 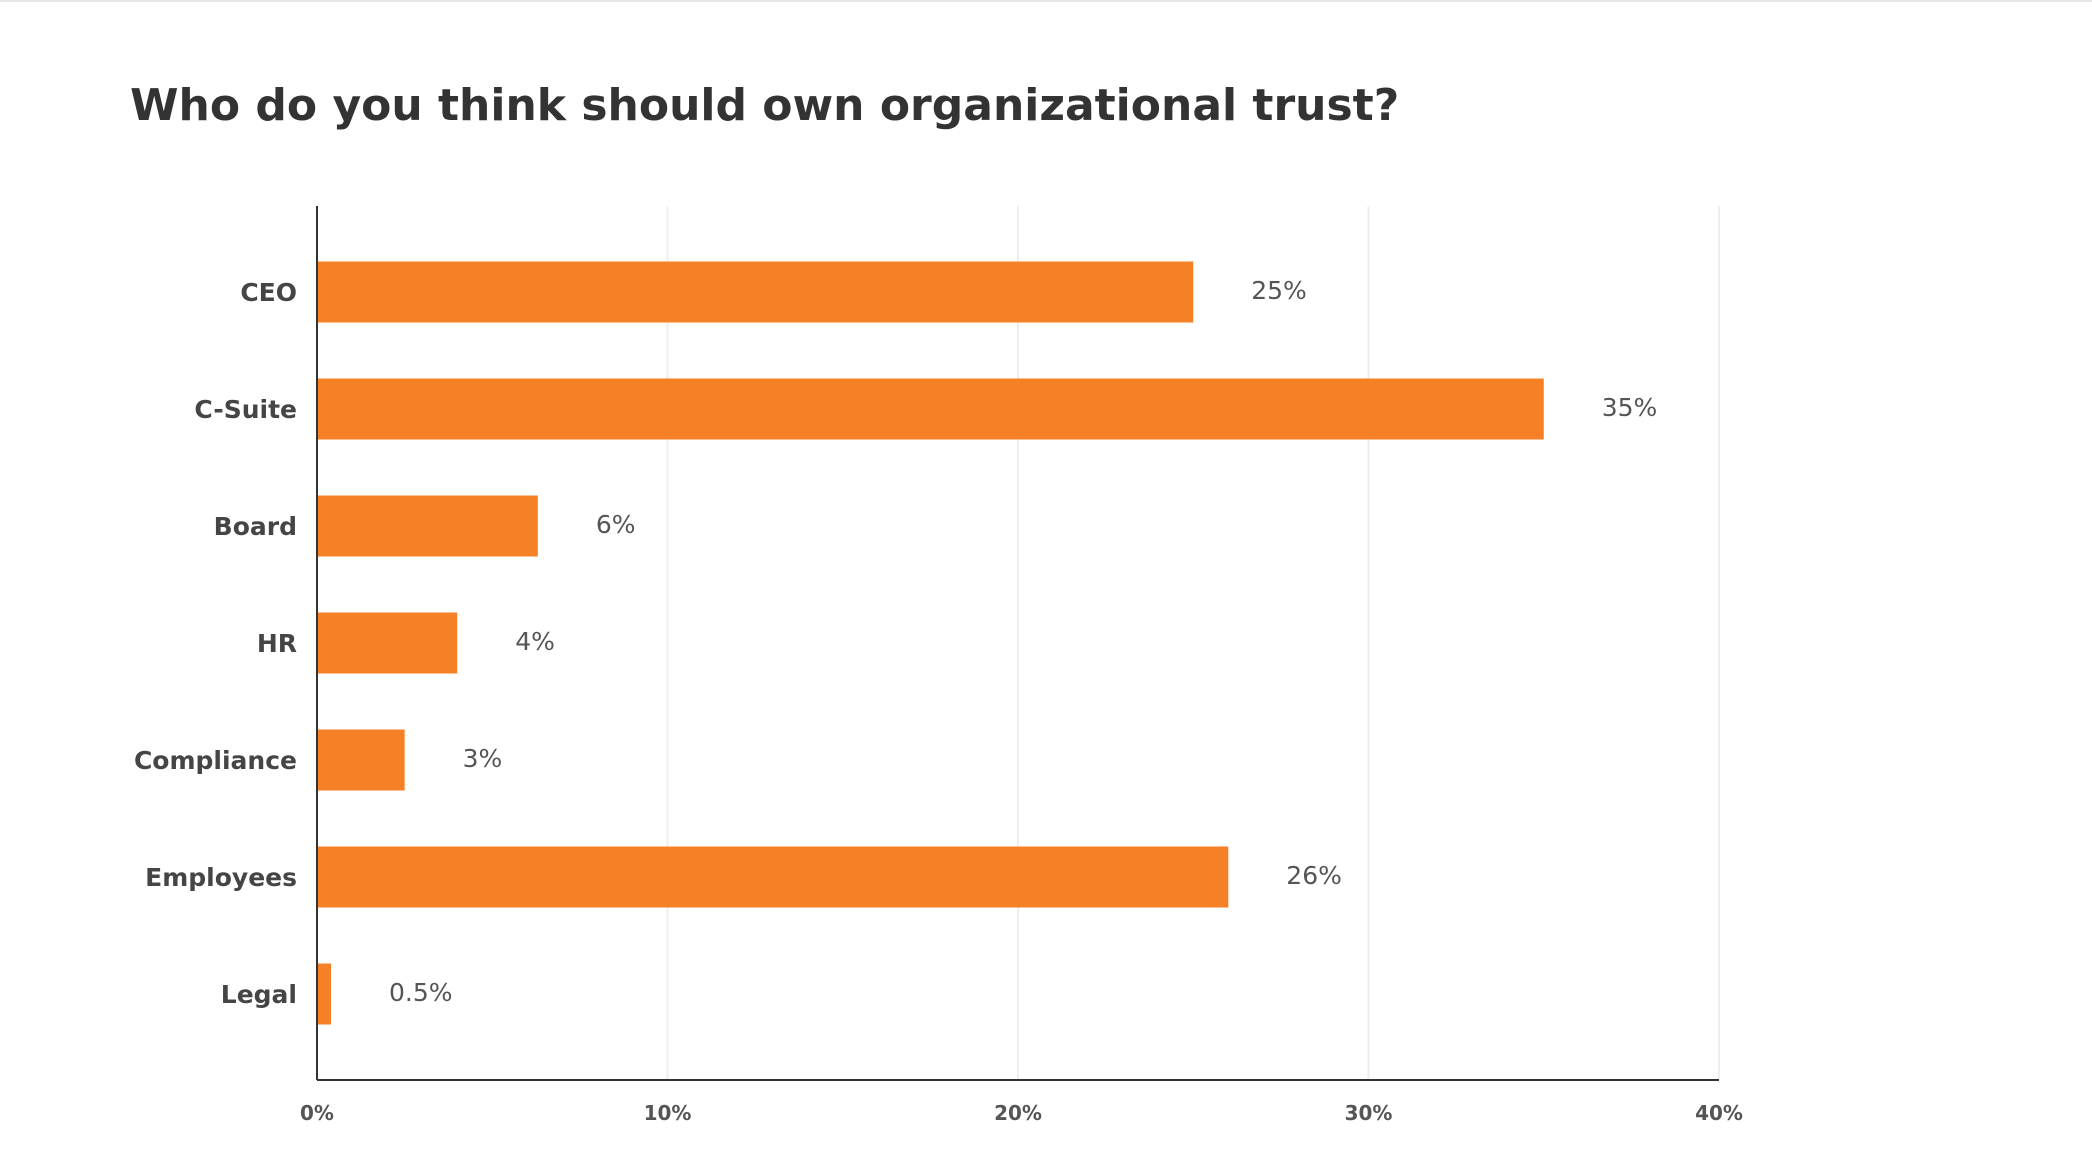 What do you see at coordinates (930, 409) in the screenshot?
I see `bar-c-suite` at bounding box center [930, 409].